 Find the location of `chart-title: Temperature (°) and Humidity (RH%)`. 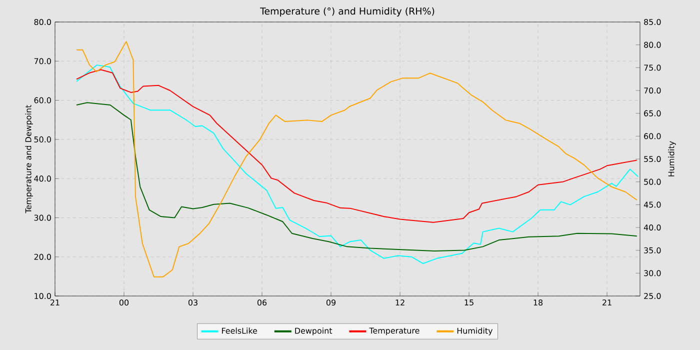

chart-title: Temperature (°) and Humidity (RH%) is located at coordinates (347, 11).